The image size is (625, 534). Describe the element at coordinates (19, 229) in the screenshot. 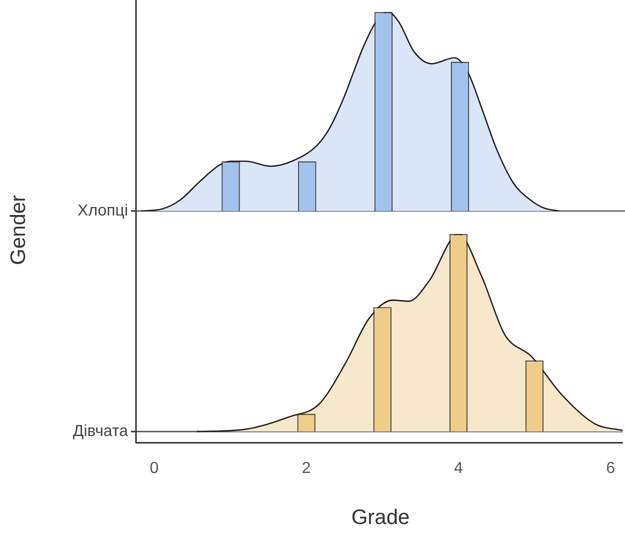

I see `y-axis-title: Gender` at that location.